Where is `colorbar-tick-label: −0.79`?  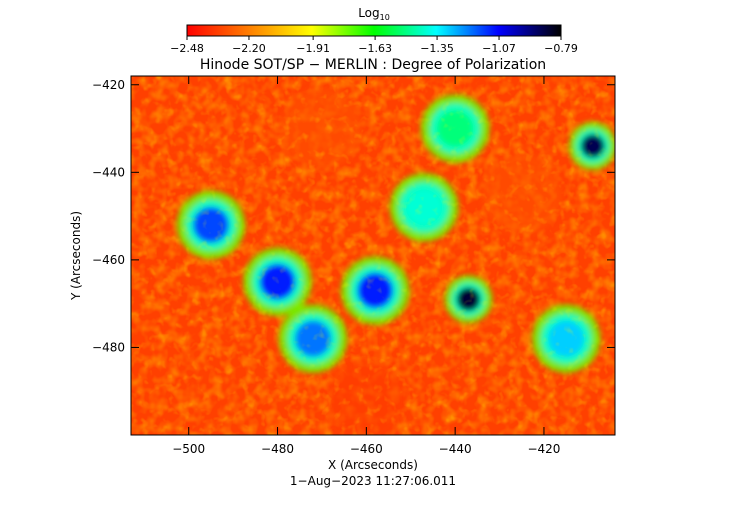 colorbar-tick-label: −0.79 is located at coordinates (561, 48).